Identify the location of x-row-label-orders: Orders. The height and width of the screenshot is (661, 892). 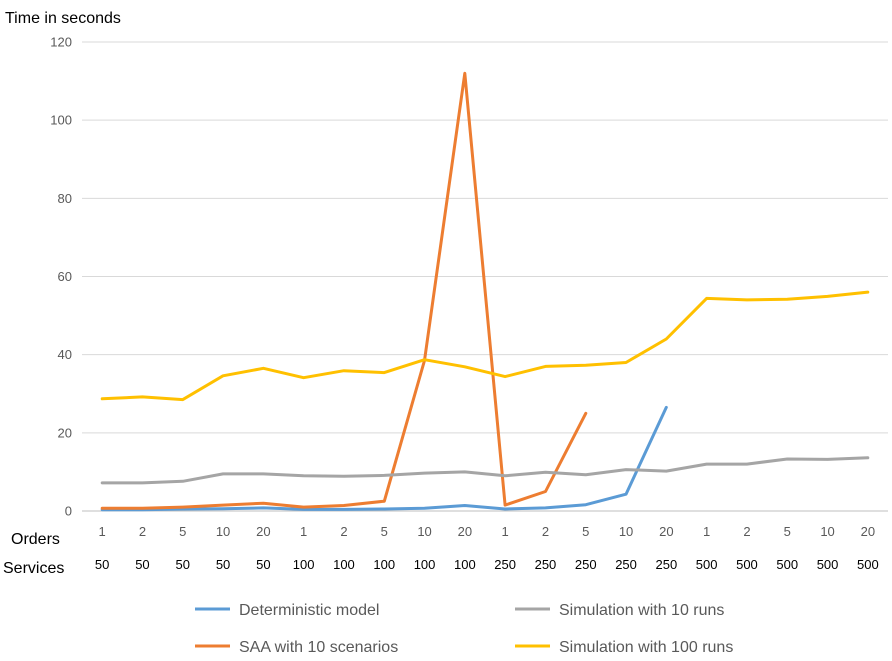
(35, 539).